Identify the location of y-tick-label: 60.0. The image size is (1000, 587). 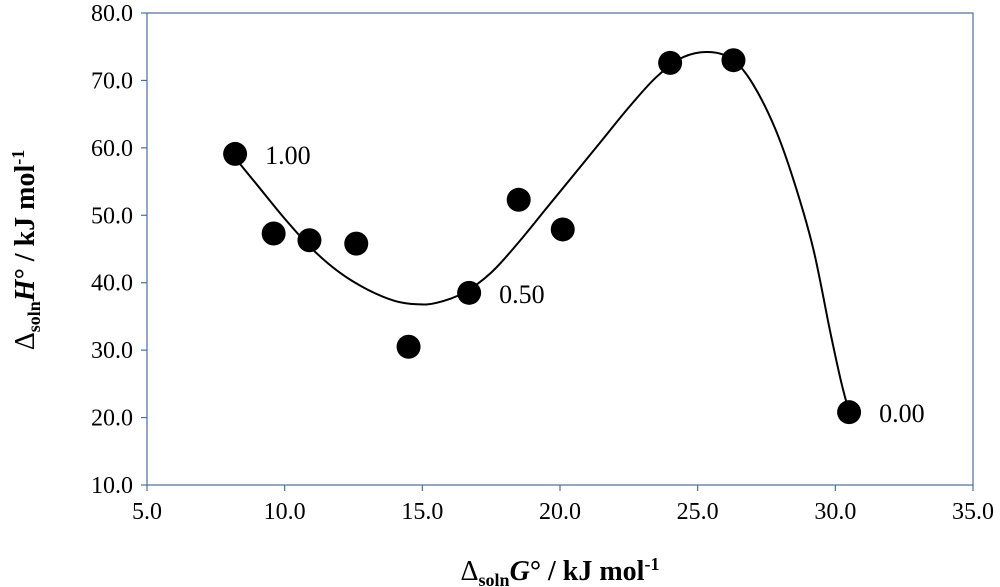
(112, 149).